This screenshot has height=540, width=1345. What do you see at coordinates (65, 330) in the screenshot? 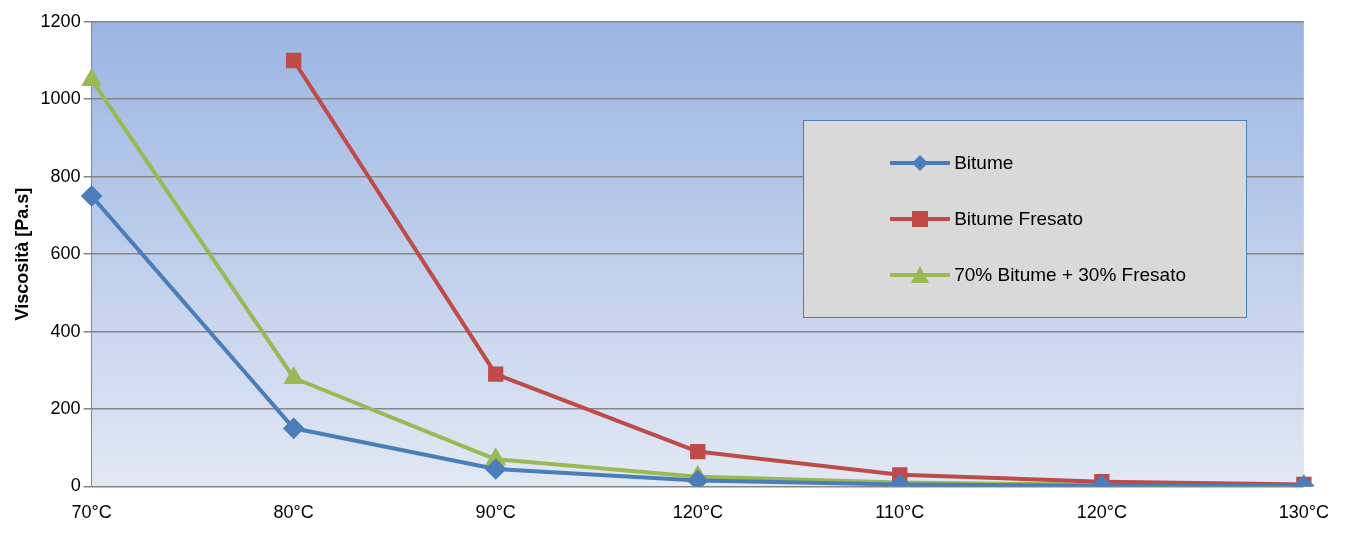
I see `y-tick-label: 400` at bounding box center [65, 330].